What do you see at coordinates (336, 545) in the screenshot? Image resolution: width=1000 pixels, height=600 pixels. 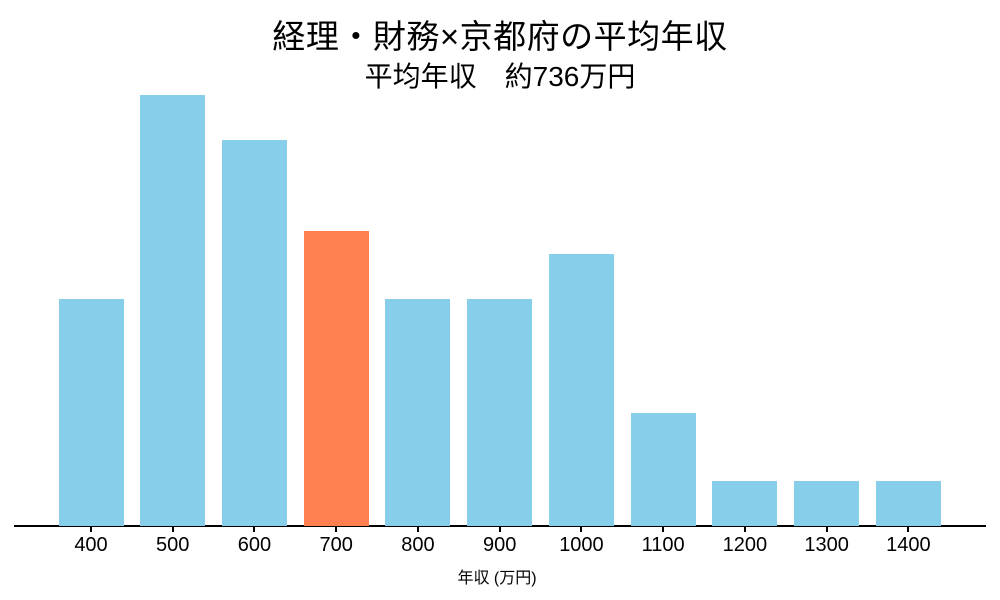 I see `x-tick-label-700: 700` at bounding box center [336, 545].